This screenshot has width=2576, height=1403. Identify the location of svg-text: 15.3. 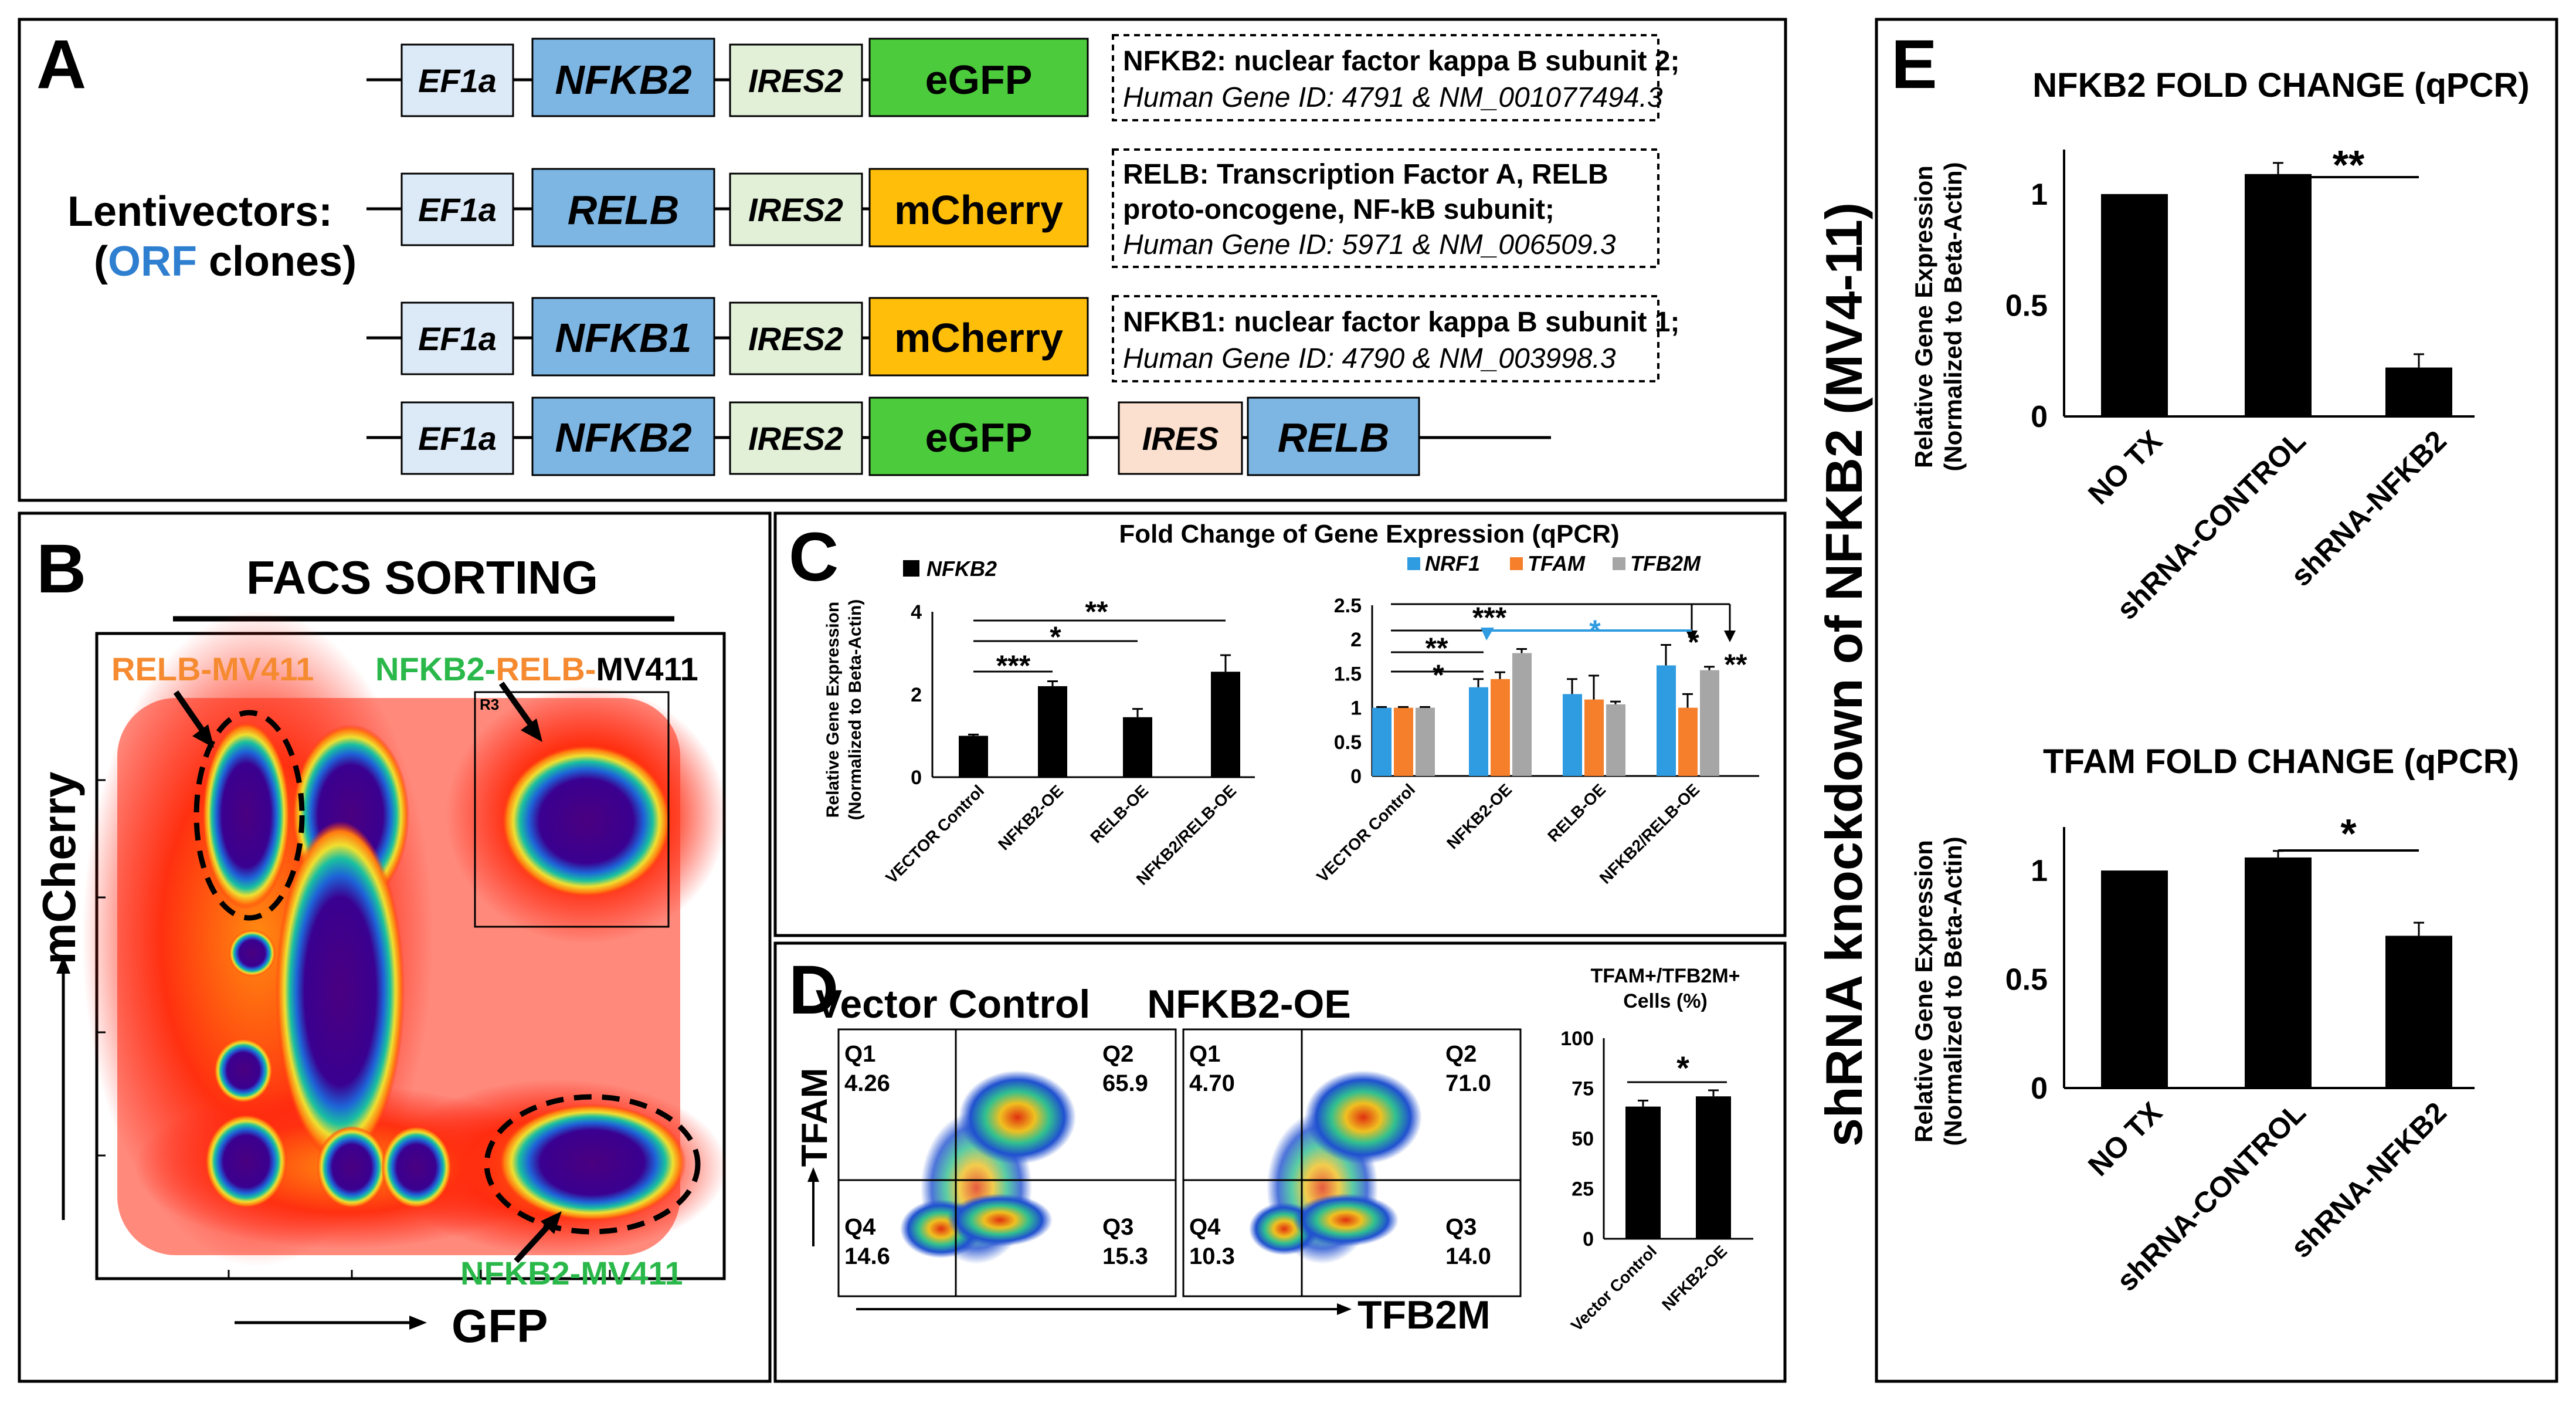
(1125, 1256).